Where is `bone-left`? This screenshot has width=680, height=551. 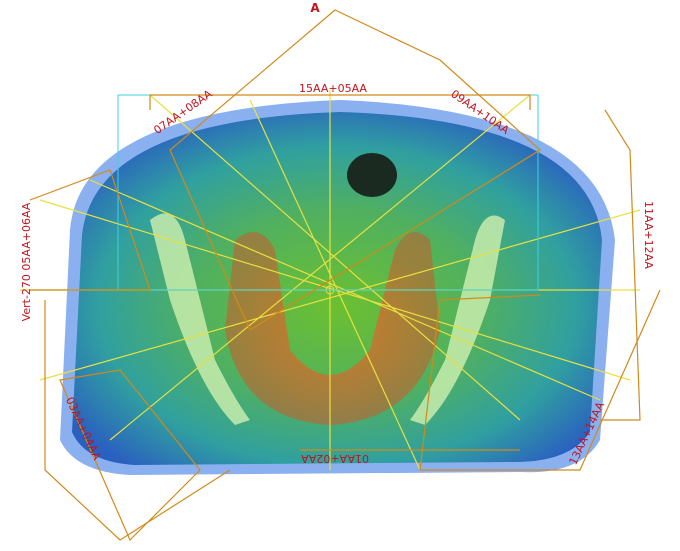
bone-left is located at coordinates (200, 319).